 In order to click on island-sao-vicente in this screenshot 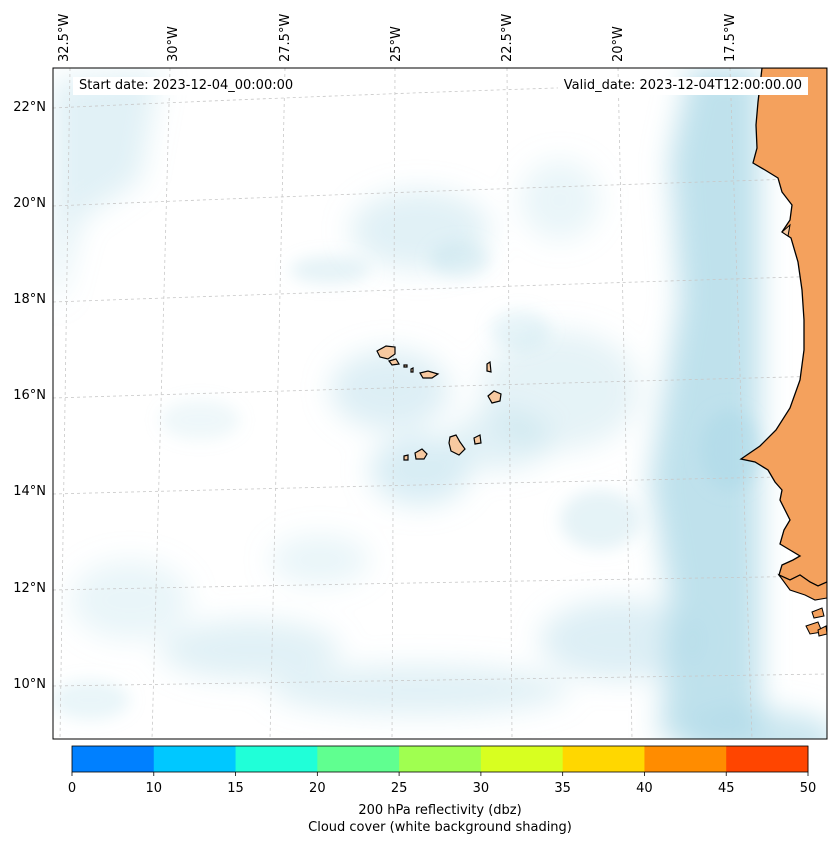, I will do `click(393, 362)`.